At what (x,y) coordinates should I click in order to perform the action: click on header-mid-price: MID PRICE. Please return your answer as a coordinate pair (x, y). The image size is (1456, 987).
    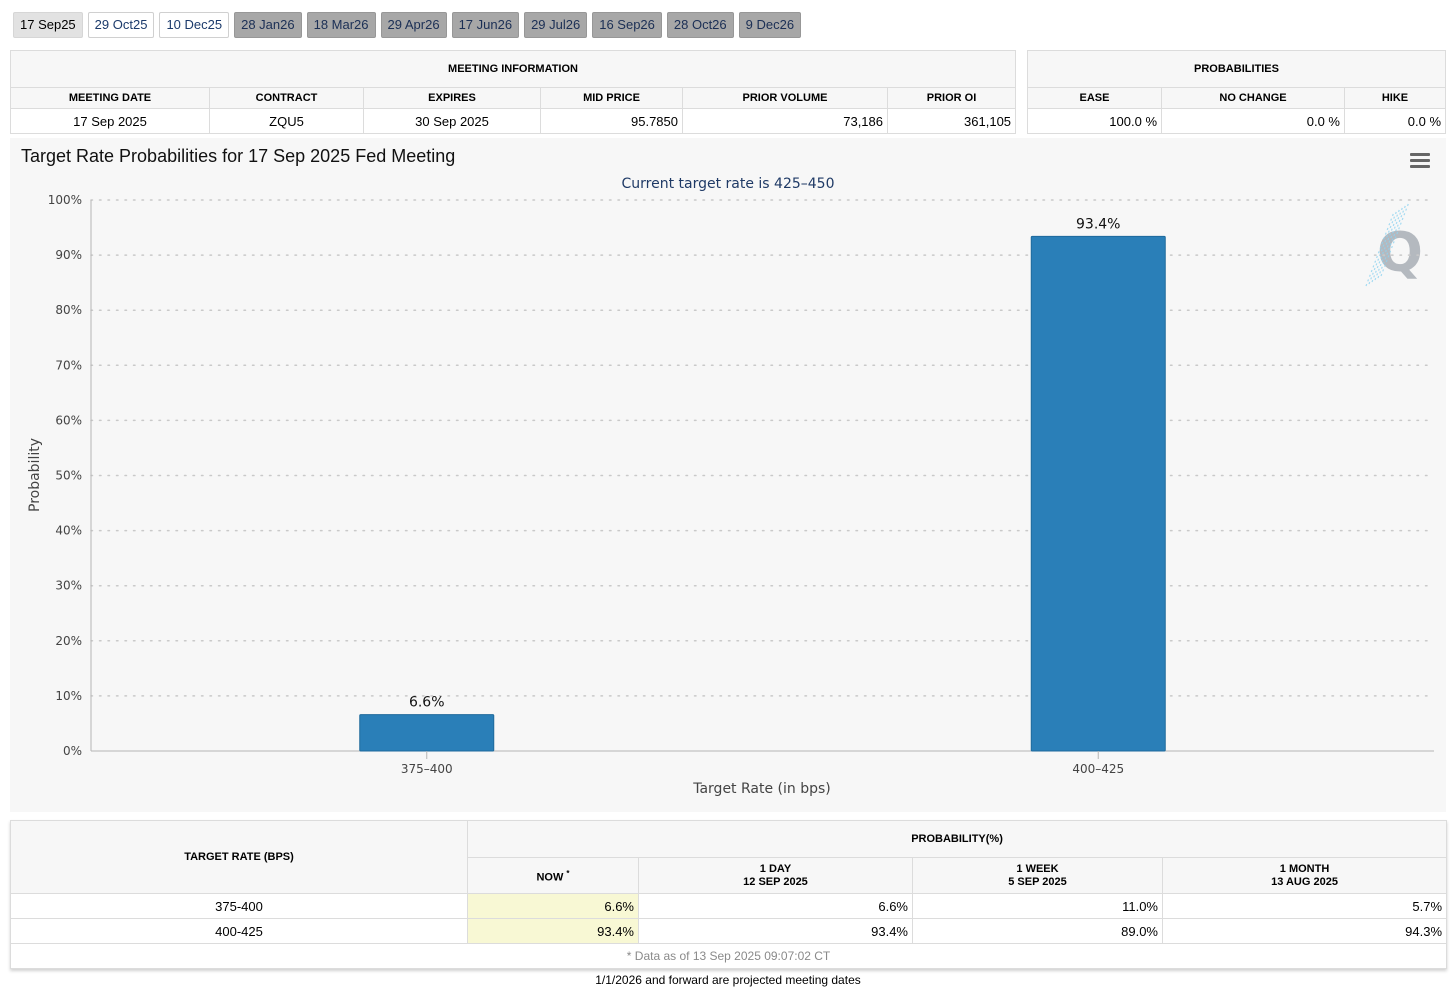
    Looking at the image, I should click on (611, 98).